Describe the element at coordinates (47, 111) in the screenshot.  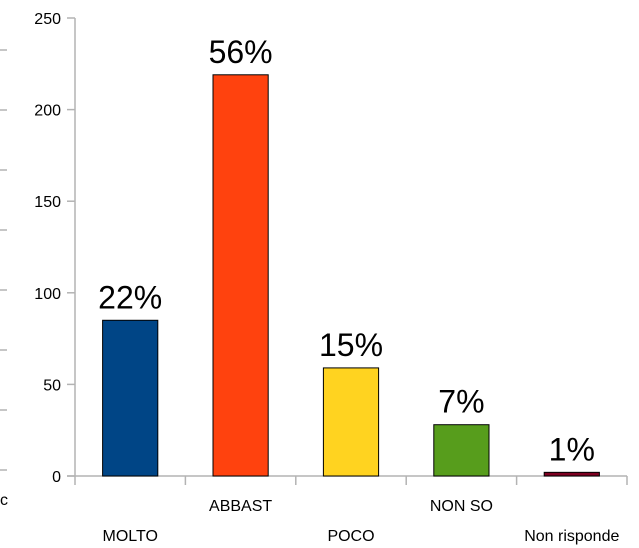
I see `y-tick-label: 200` at that location.